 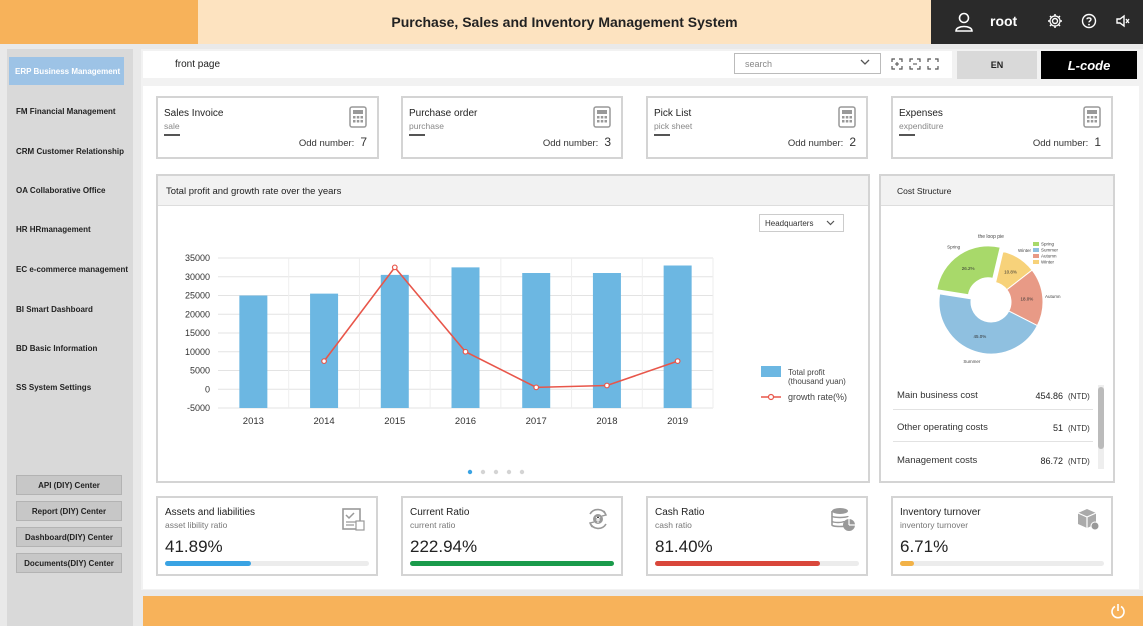 I want to click on box-icon, so click(x=1088, y=520).